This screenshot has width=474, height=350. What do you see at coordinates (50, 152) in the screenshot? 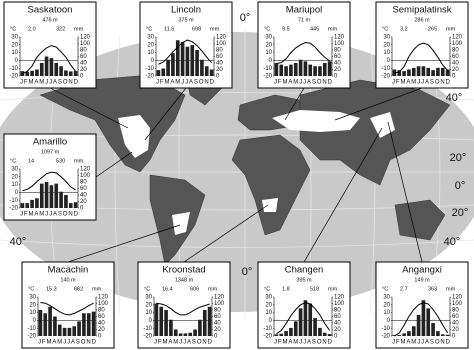
I see `elevation: 1097 m` at bounding box center [50, 152].